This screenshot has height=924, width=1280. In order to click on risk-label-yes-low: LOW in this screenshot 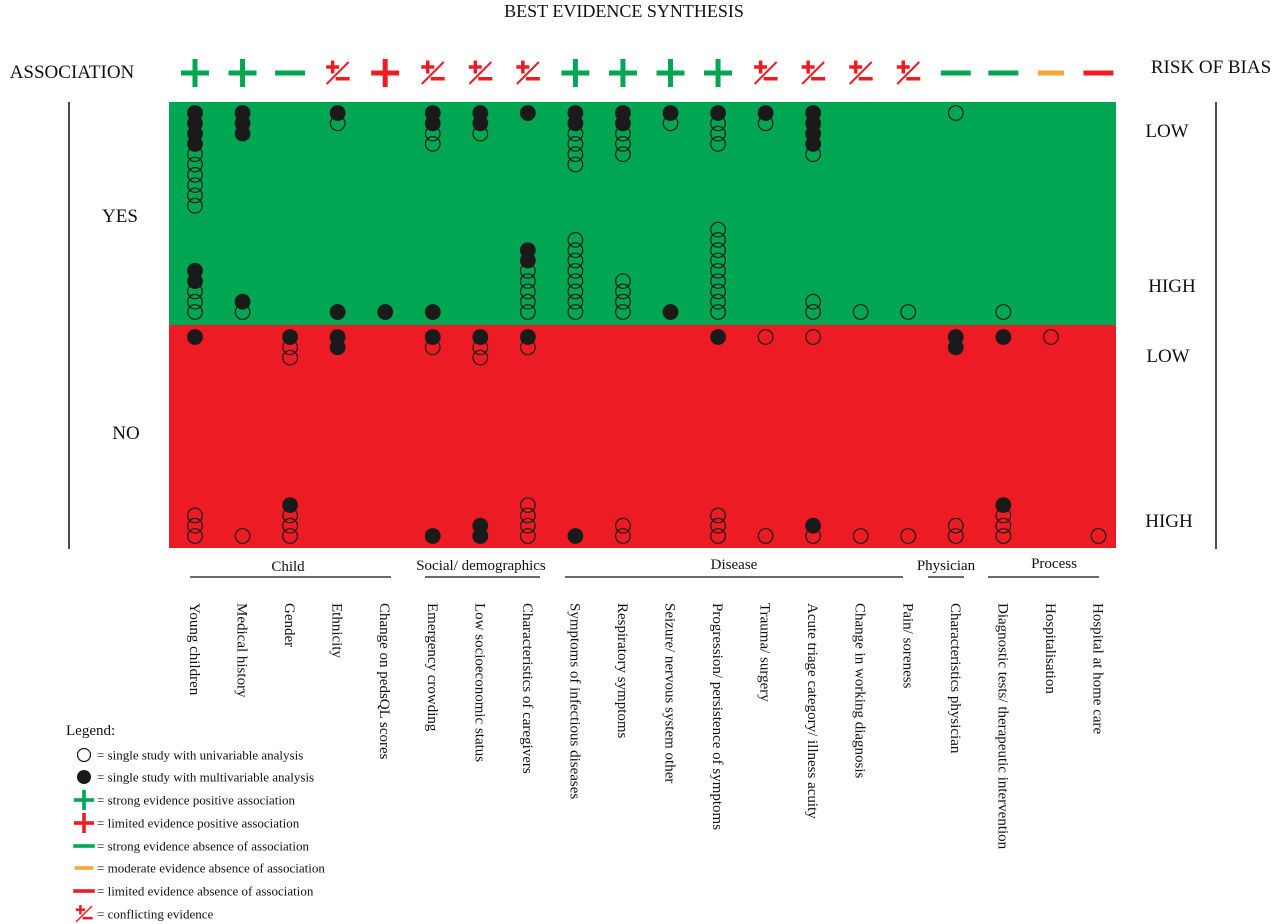, I will do `click(1166, 131)`.